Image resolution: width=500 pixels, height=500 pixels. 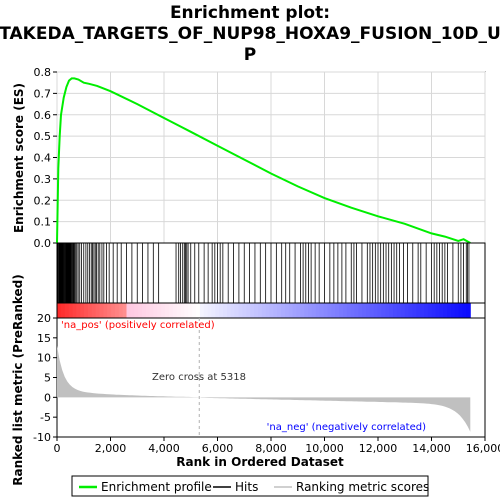 I want to click on metric-y-tick-label: 0, so click(x=47, y=397).